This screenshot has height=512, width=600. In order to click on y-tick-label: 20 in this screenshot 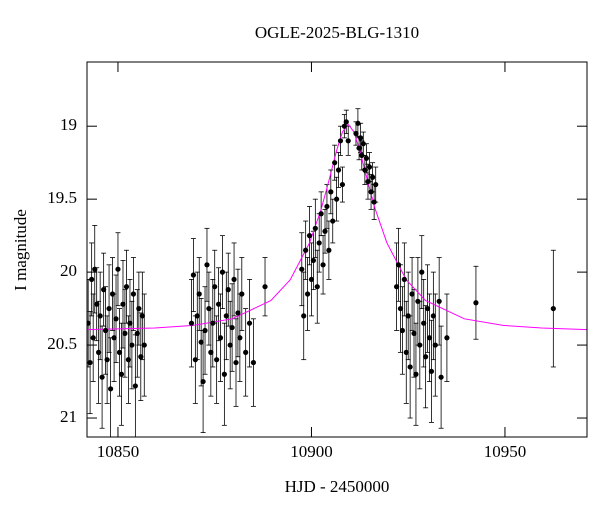, I will do `click(68, 270)`.